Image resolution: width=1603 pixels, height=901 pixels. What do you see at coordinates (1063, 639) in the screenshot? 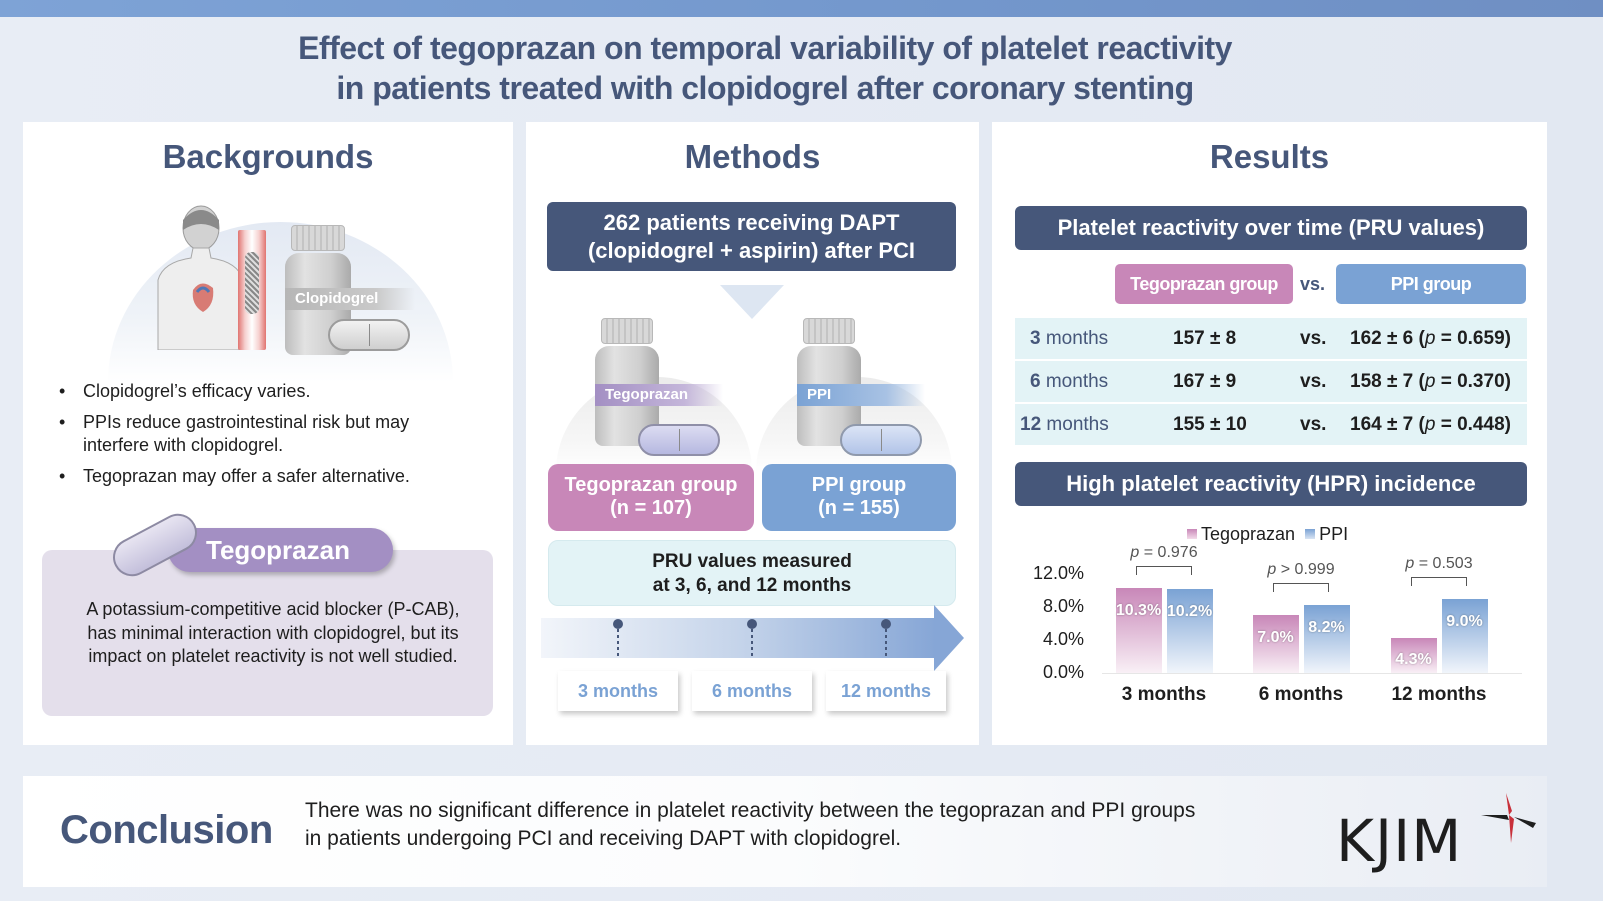
I see `y-tick-label: 4.0%` at bounding box center [1063, 639].